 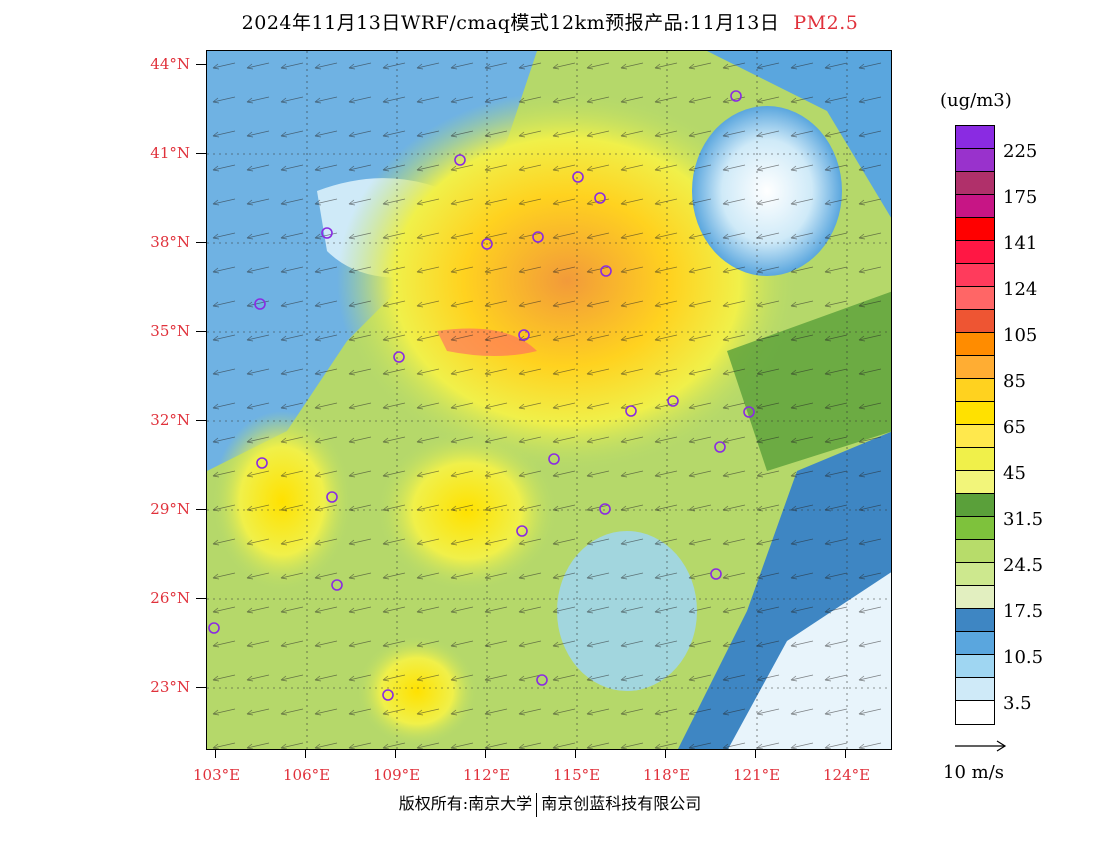 I want to click on lat-label-23n: 23°N, so click(x=170, y=687).